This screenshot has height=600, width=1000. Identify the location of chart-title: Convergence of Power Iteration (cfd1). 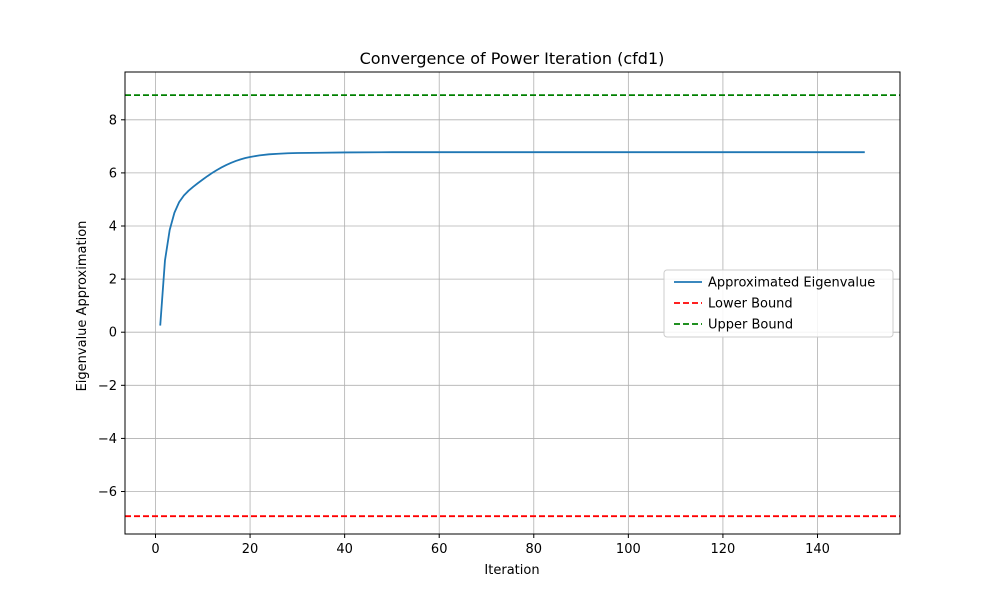
(512, 58).